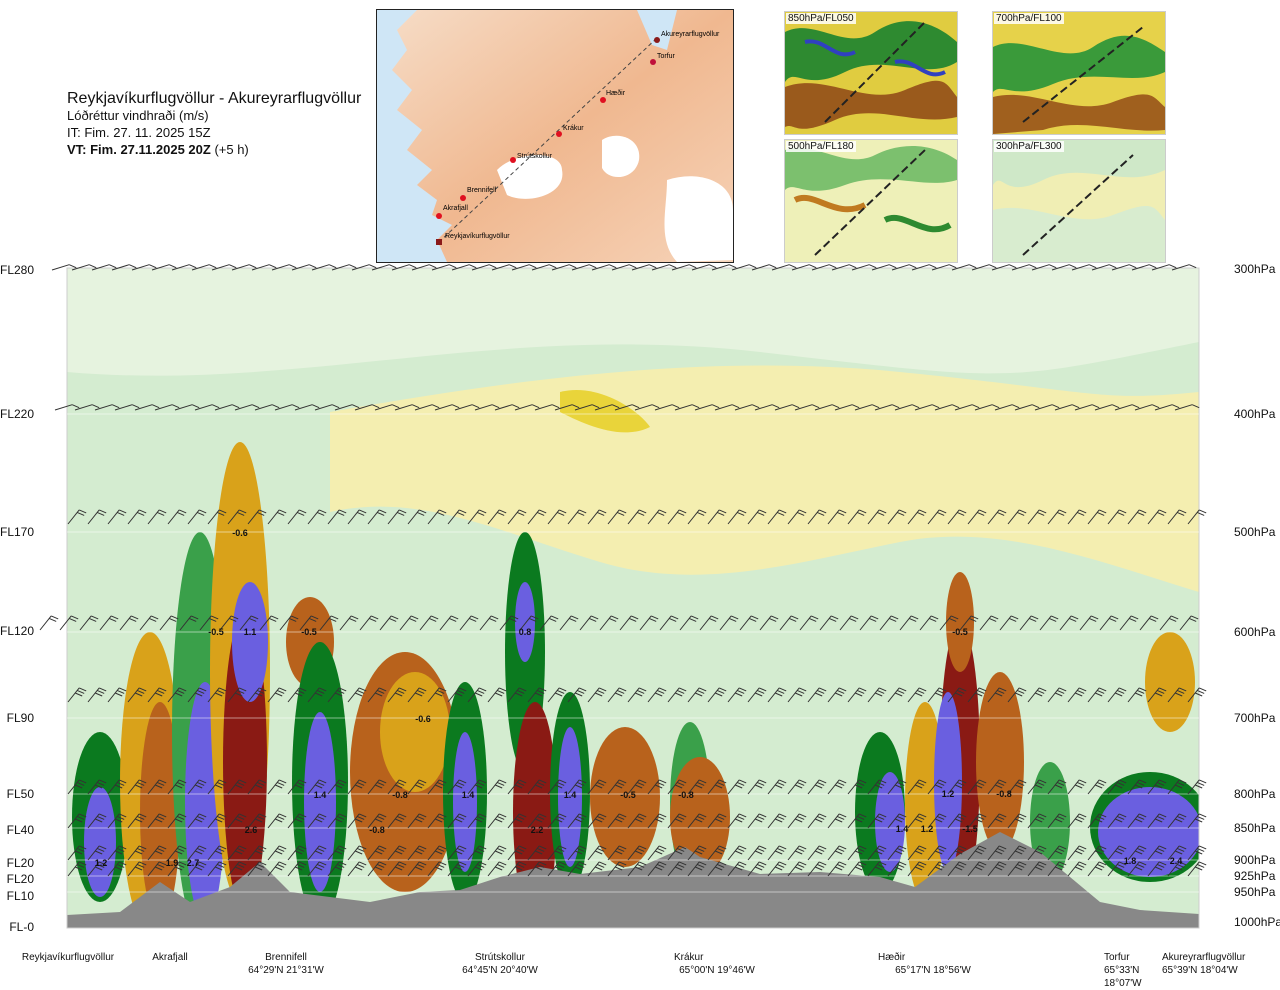 Image resolution: width=1280 pixels, height=990 pixels. I want to click on thumbnail-700: 700hPa/FL100, so click(1079, 73).